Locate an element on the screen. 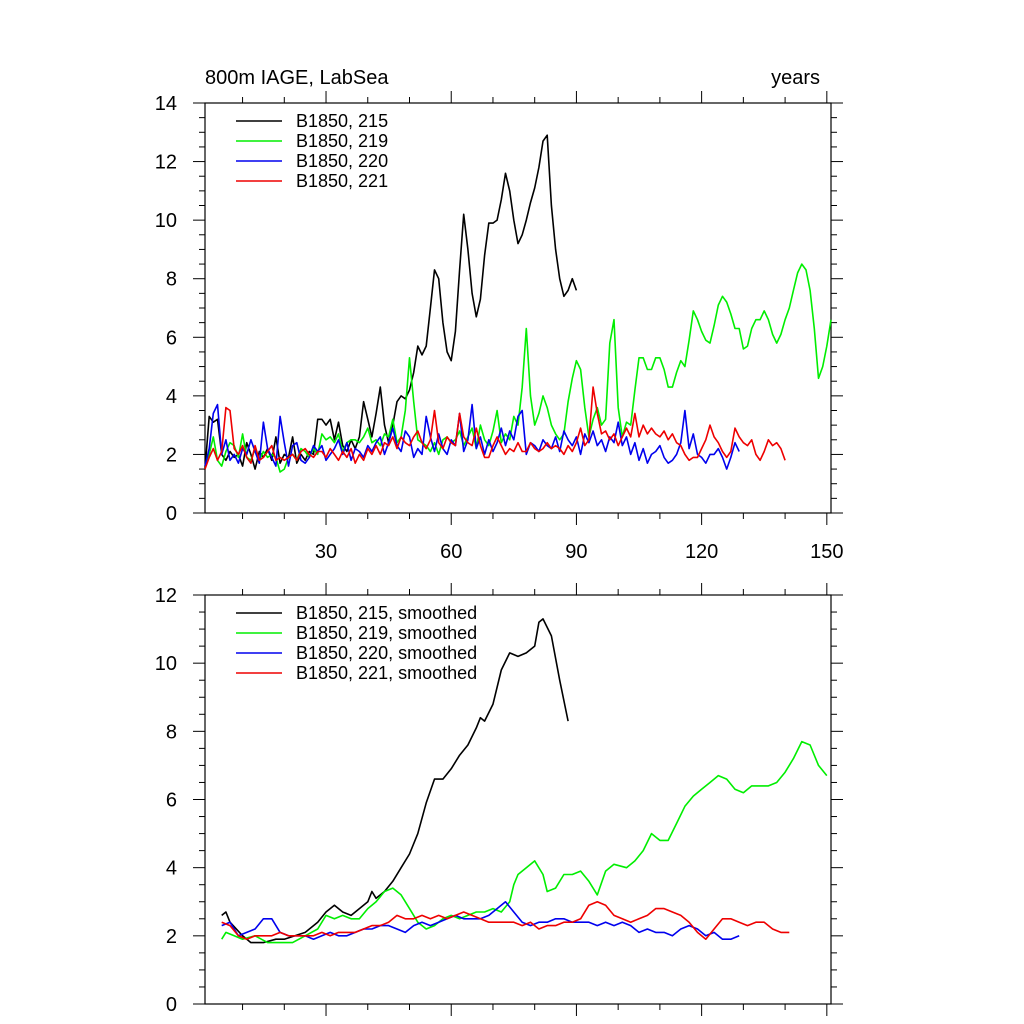  legend-label-3: B1850, 221, smoothed is located at coordinates (386, 673).